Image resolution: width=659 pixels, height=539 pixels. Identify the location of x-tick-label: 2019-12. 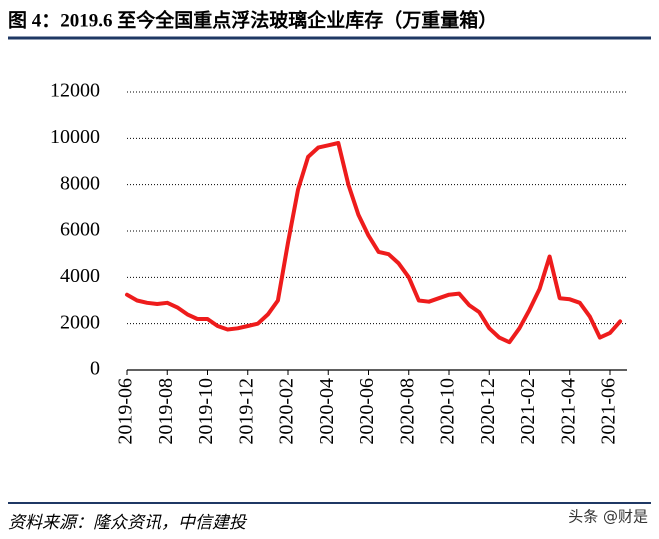
(246, 411).